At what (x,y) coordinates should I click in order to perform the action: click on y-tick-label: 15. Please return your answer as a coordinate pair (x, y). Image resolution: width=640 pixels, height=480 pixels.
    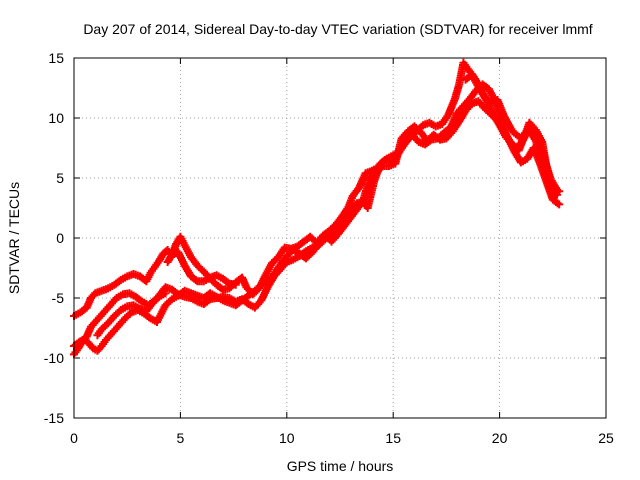
    Looking at the image, I should click on (56, 58).